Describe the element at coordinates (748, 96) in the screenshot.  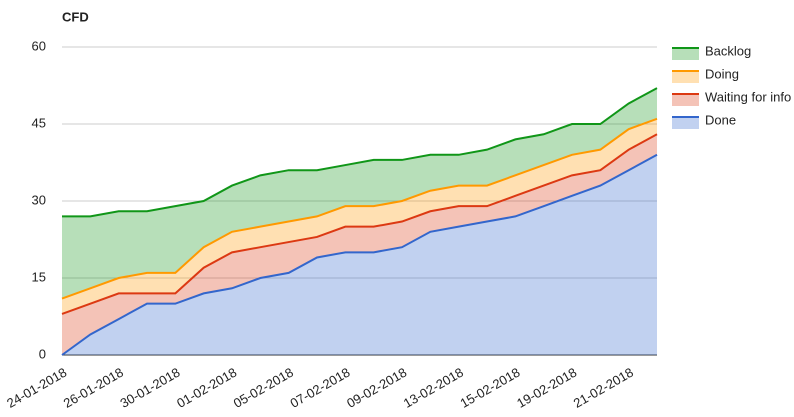
I see `legend-label: Waiting for info` at that location.